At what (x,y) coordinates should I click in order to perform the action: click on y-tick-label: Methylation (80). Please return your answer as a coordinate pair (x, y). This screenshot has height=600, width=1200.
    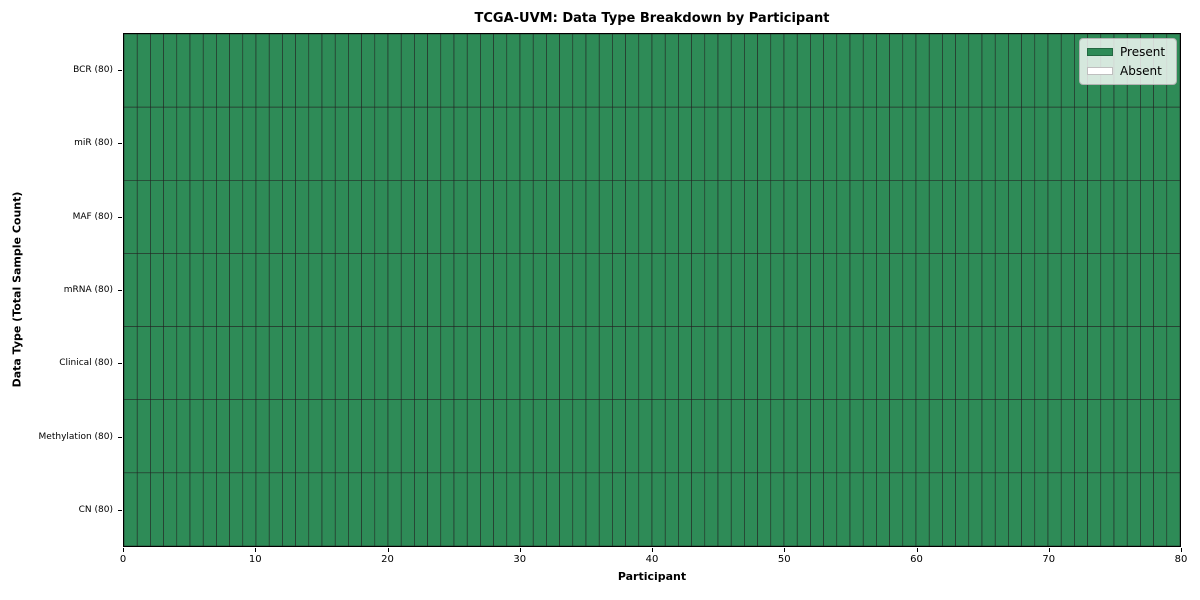
    Looking at the image, I should click on (75, 436).